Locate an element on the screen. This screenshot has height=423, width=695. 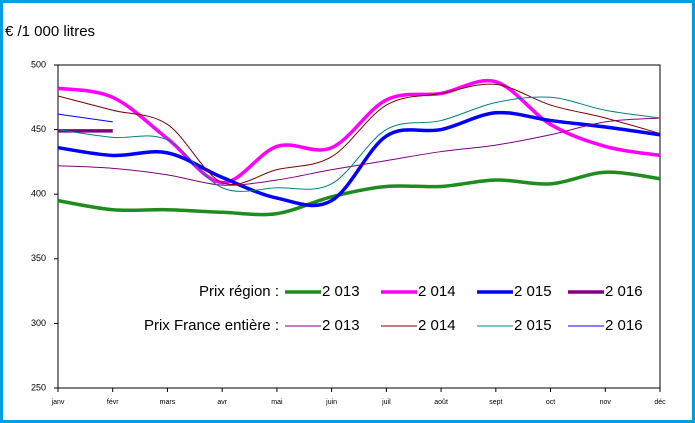
x-tick-label: janv is located at coordinates (58, 402).